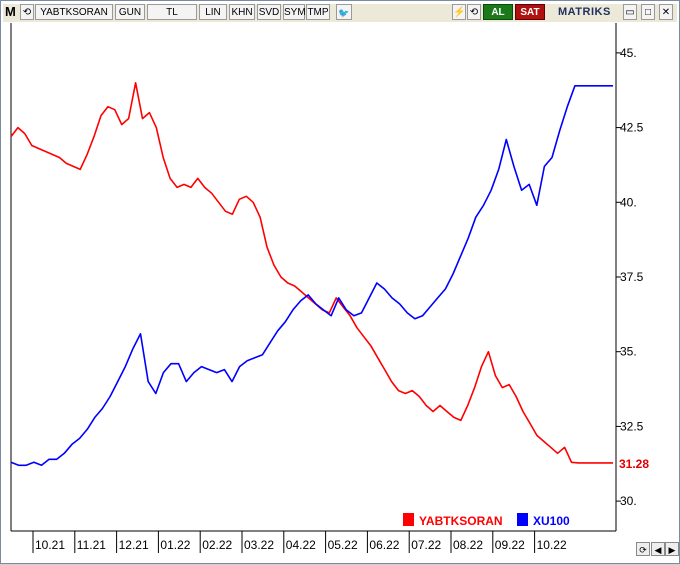 The height and width of the screenshot is (565, 680). I want to click on y-tick-label: 40., so click(628, 202).